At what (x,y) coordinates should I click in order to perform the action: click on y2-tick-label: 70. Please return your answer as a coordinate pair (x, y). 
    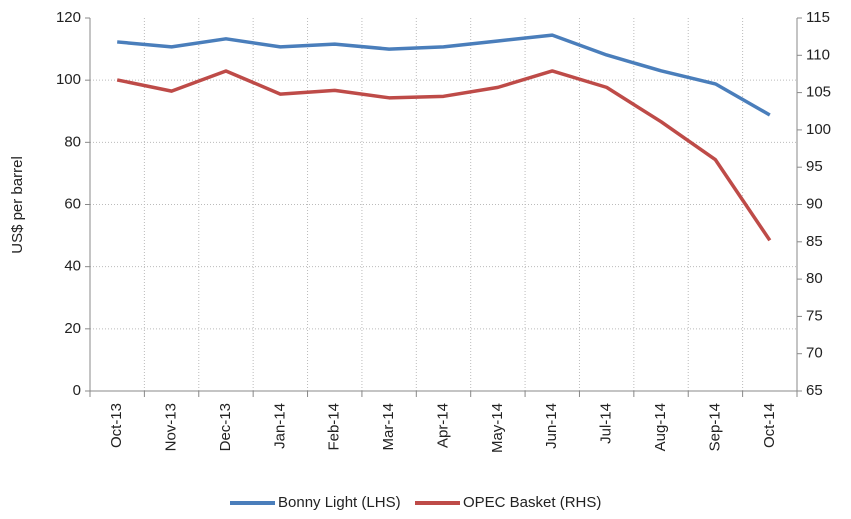
    Looking at the image, I should click on (814, 353).